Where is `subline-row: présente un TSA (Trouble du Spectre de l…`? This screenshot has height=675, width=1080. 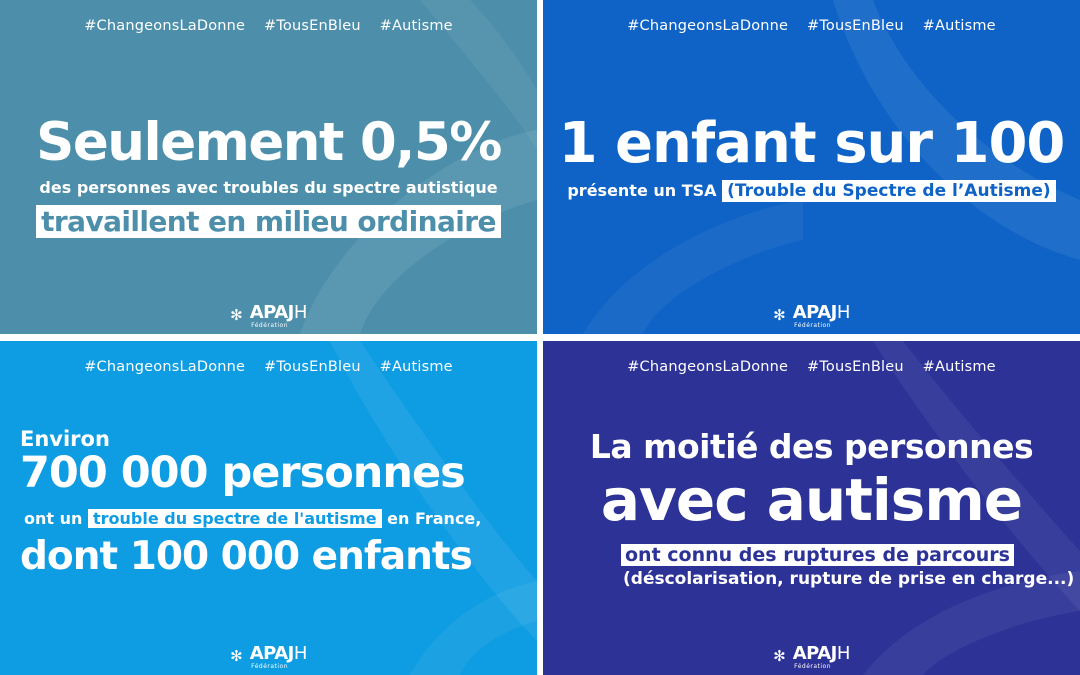
subline-row: présente un TSA (Trouble du Spectre de l… is located at coordinates (811, 191).